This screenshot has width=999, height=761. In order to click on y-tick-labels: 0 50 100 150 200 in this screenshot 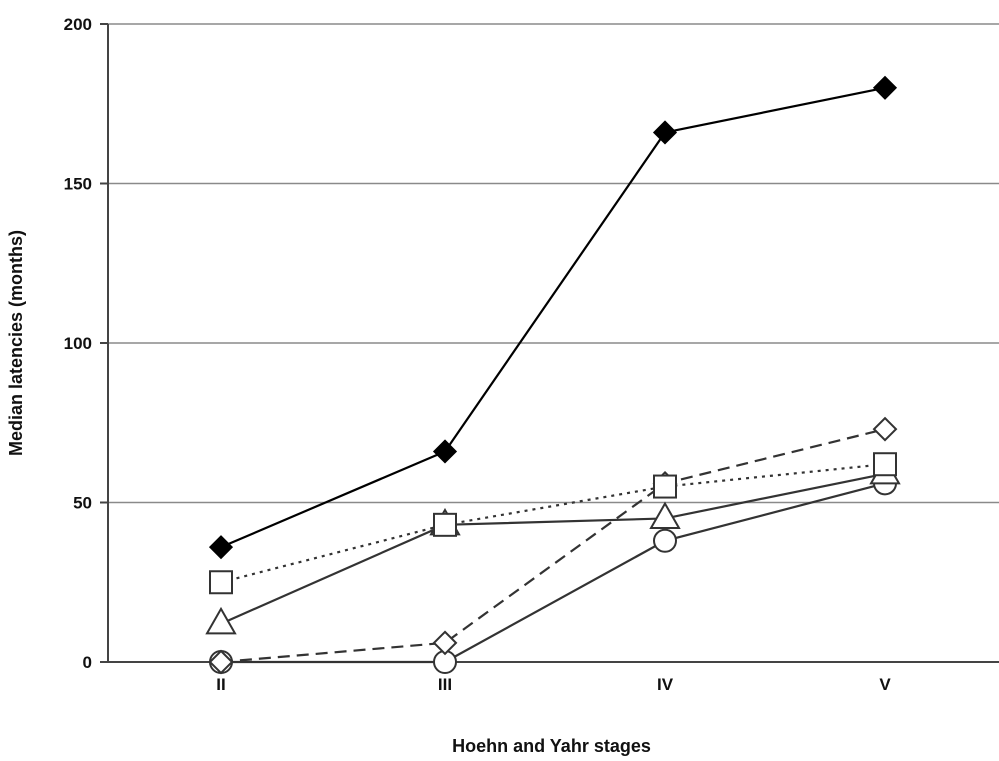, I will do `click(78, 343)`.